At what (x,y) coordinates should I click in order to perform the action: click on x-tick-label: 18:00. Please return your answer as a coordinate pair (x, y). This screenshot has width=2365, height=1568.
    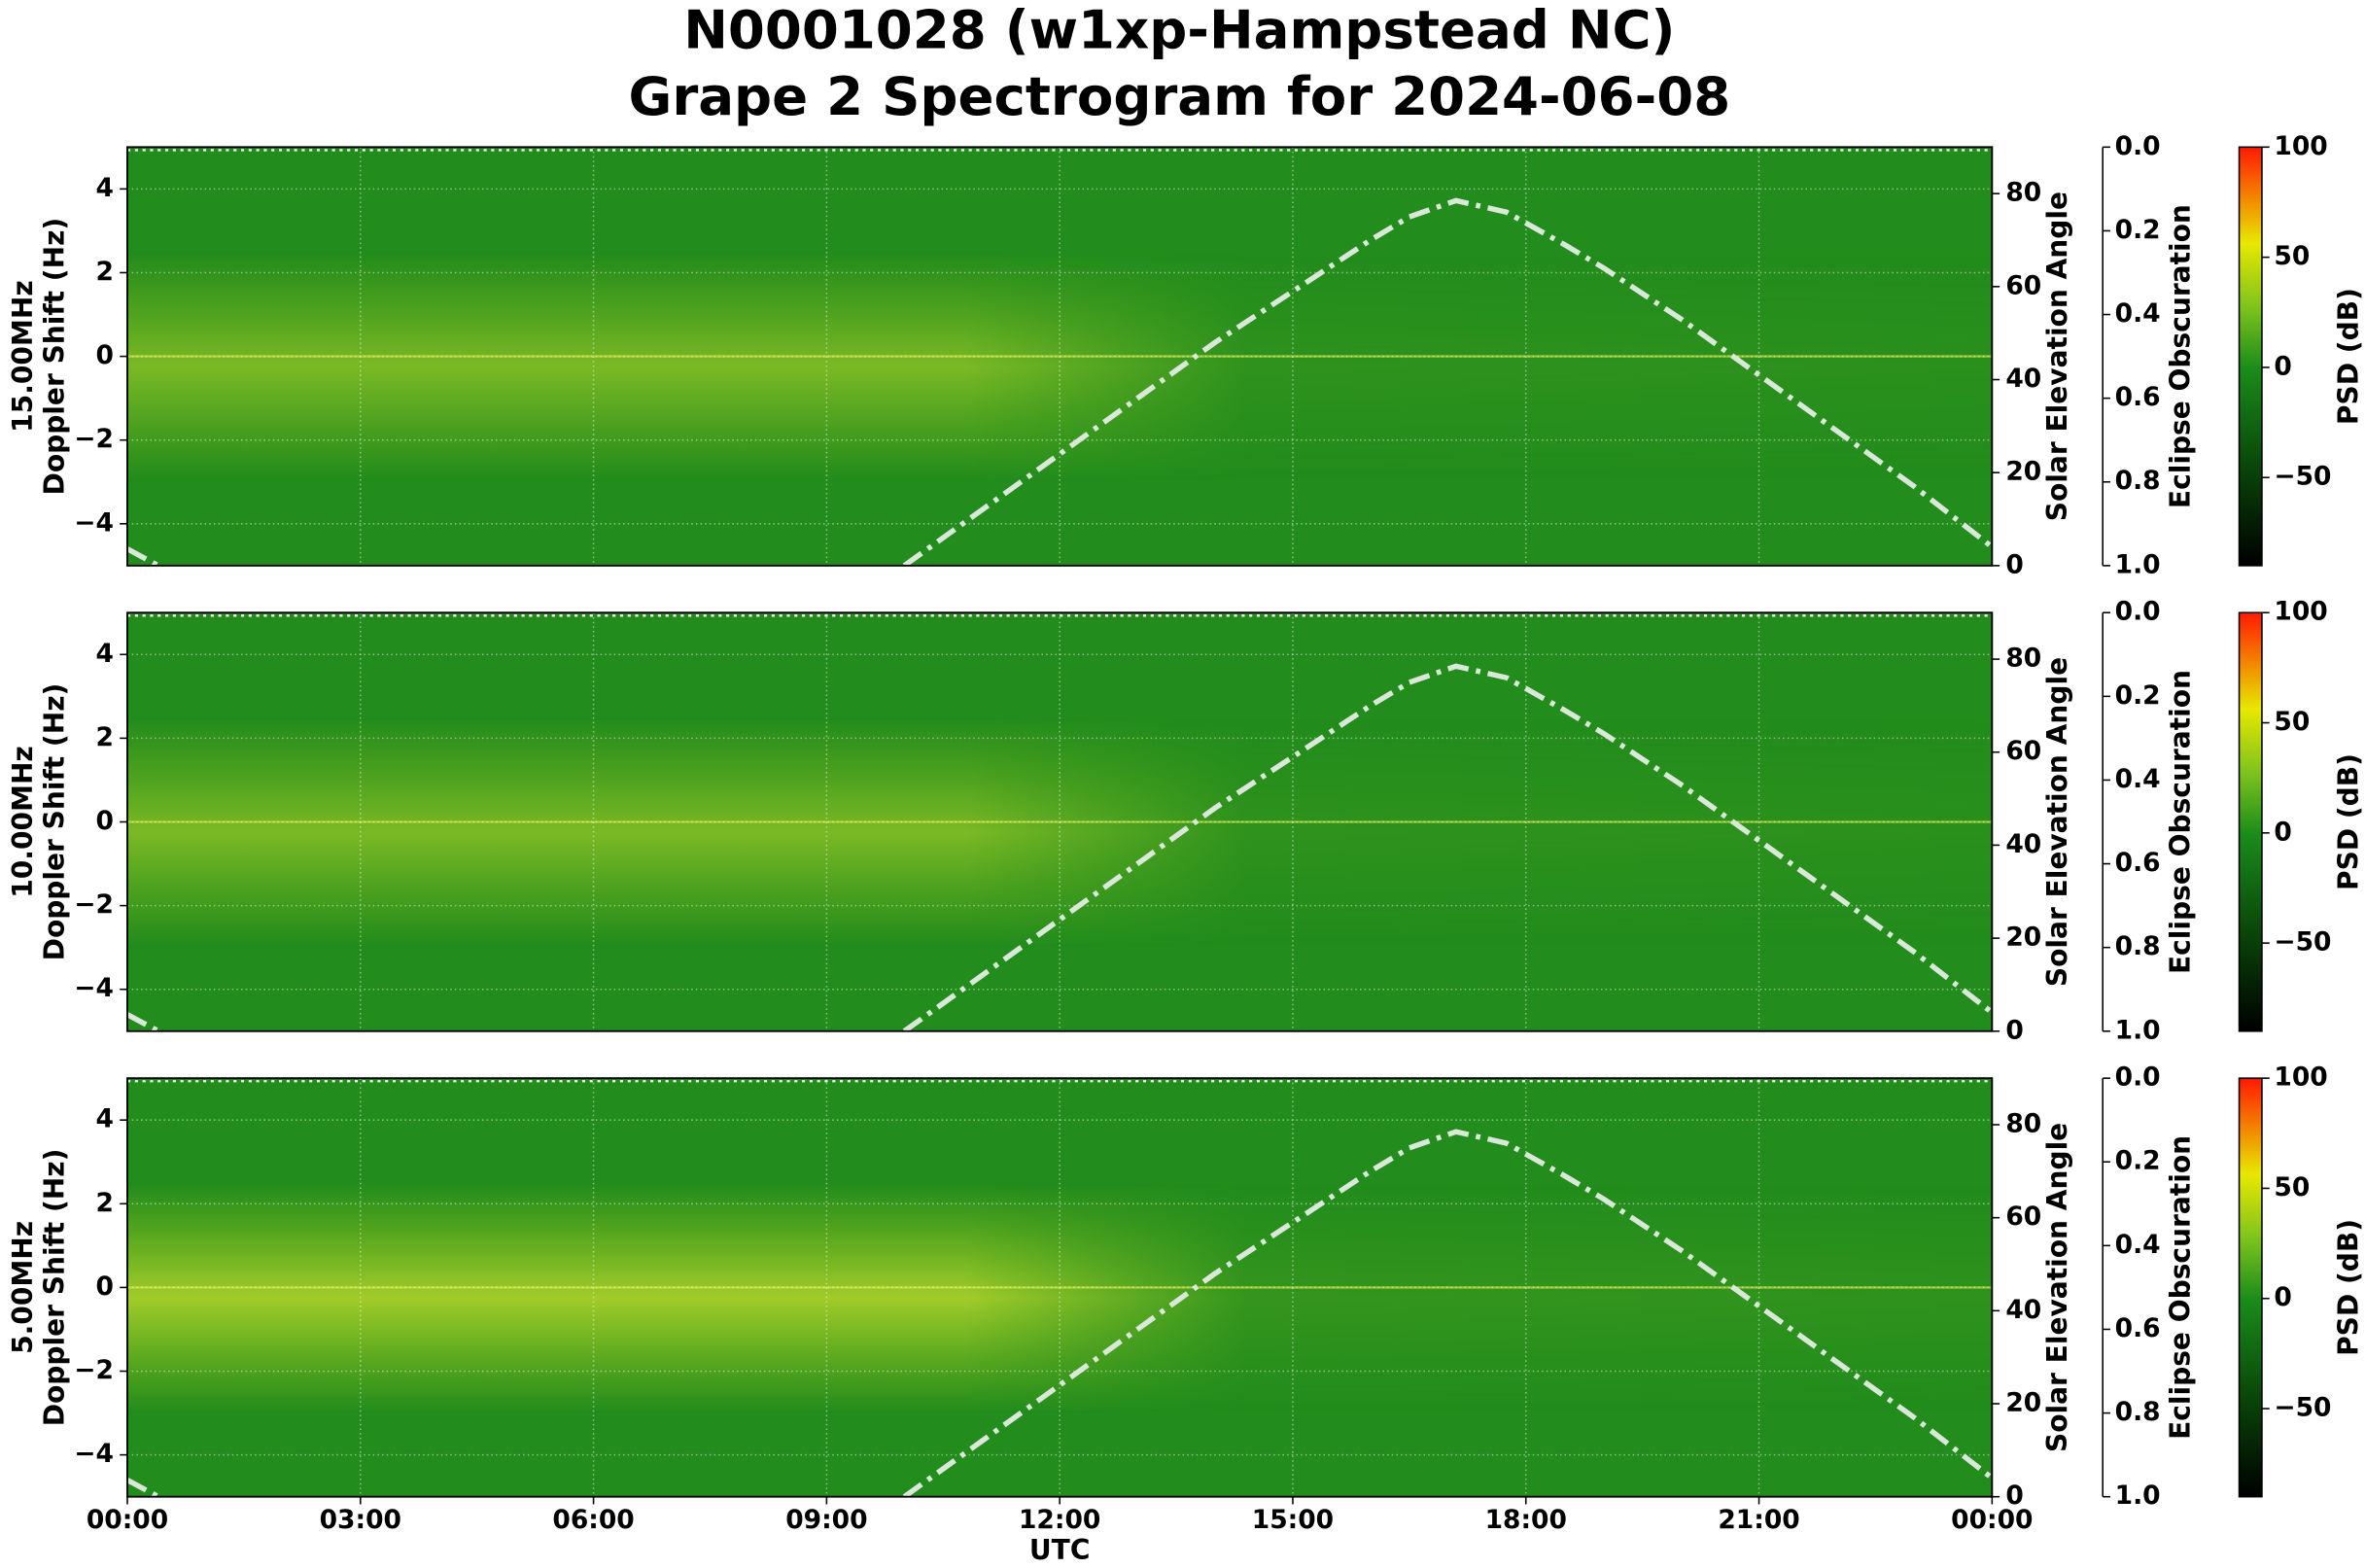
    Looking at the image, I should click on (1526, 1520).